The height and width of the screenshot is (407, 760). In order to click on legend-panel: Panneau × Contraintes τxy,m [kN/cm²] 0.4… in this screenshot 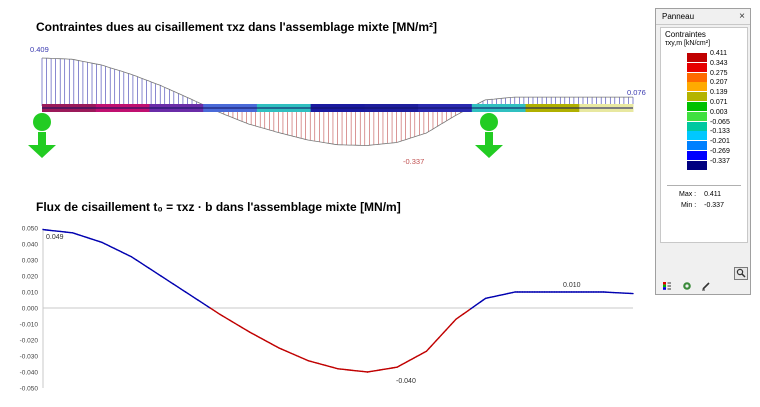, I will do `click(703, 151)`.